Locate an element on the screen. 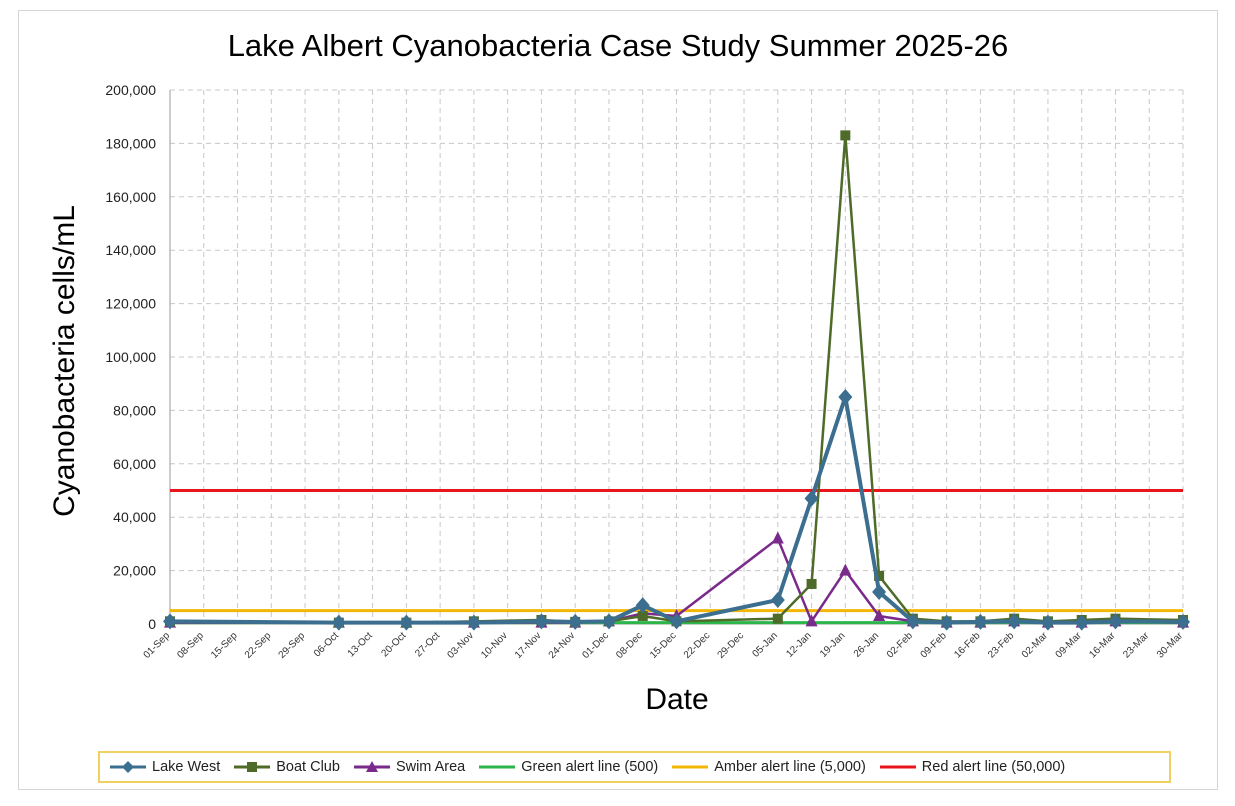  x-tick-label: 17-Nov is located at coordinates (528, 645).